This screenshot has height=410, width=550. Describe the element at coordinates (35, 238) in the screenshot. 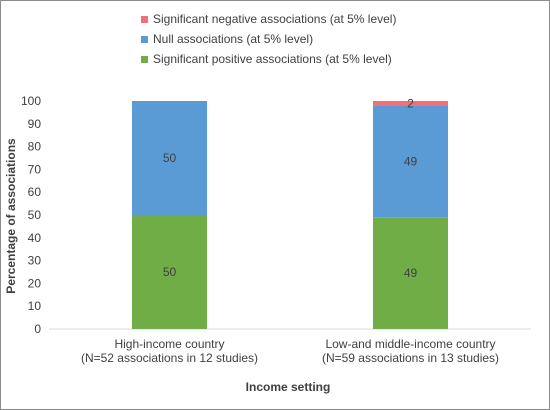

I see `y-tick-label: 40` at that location.